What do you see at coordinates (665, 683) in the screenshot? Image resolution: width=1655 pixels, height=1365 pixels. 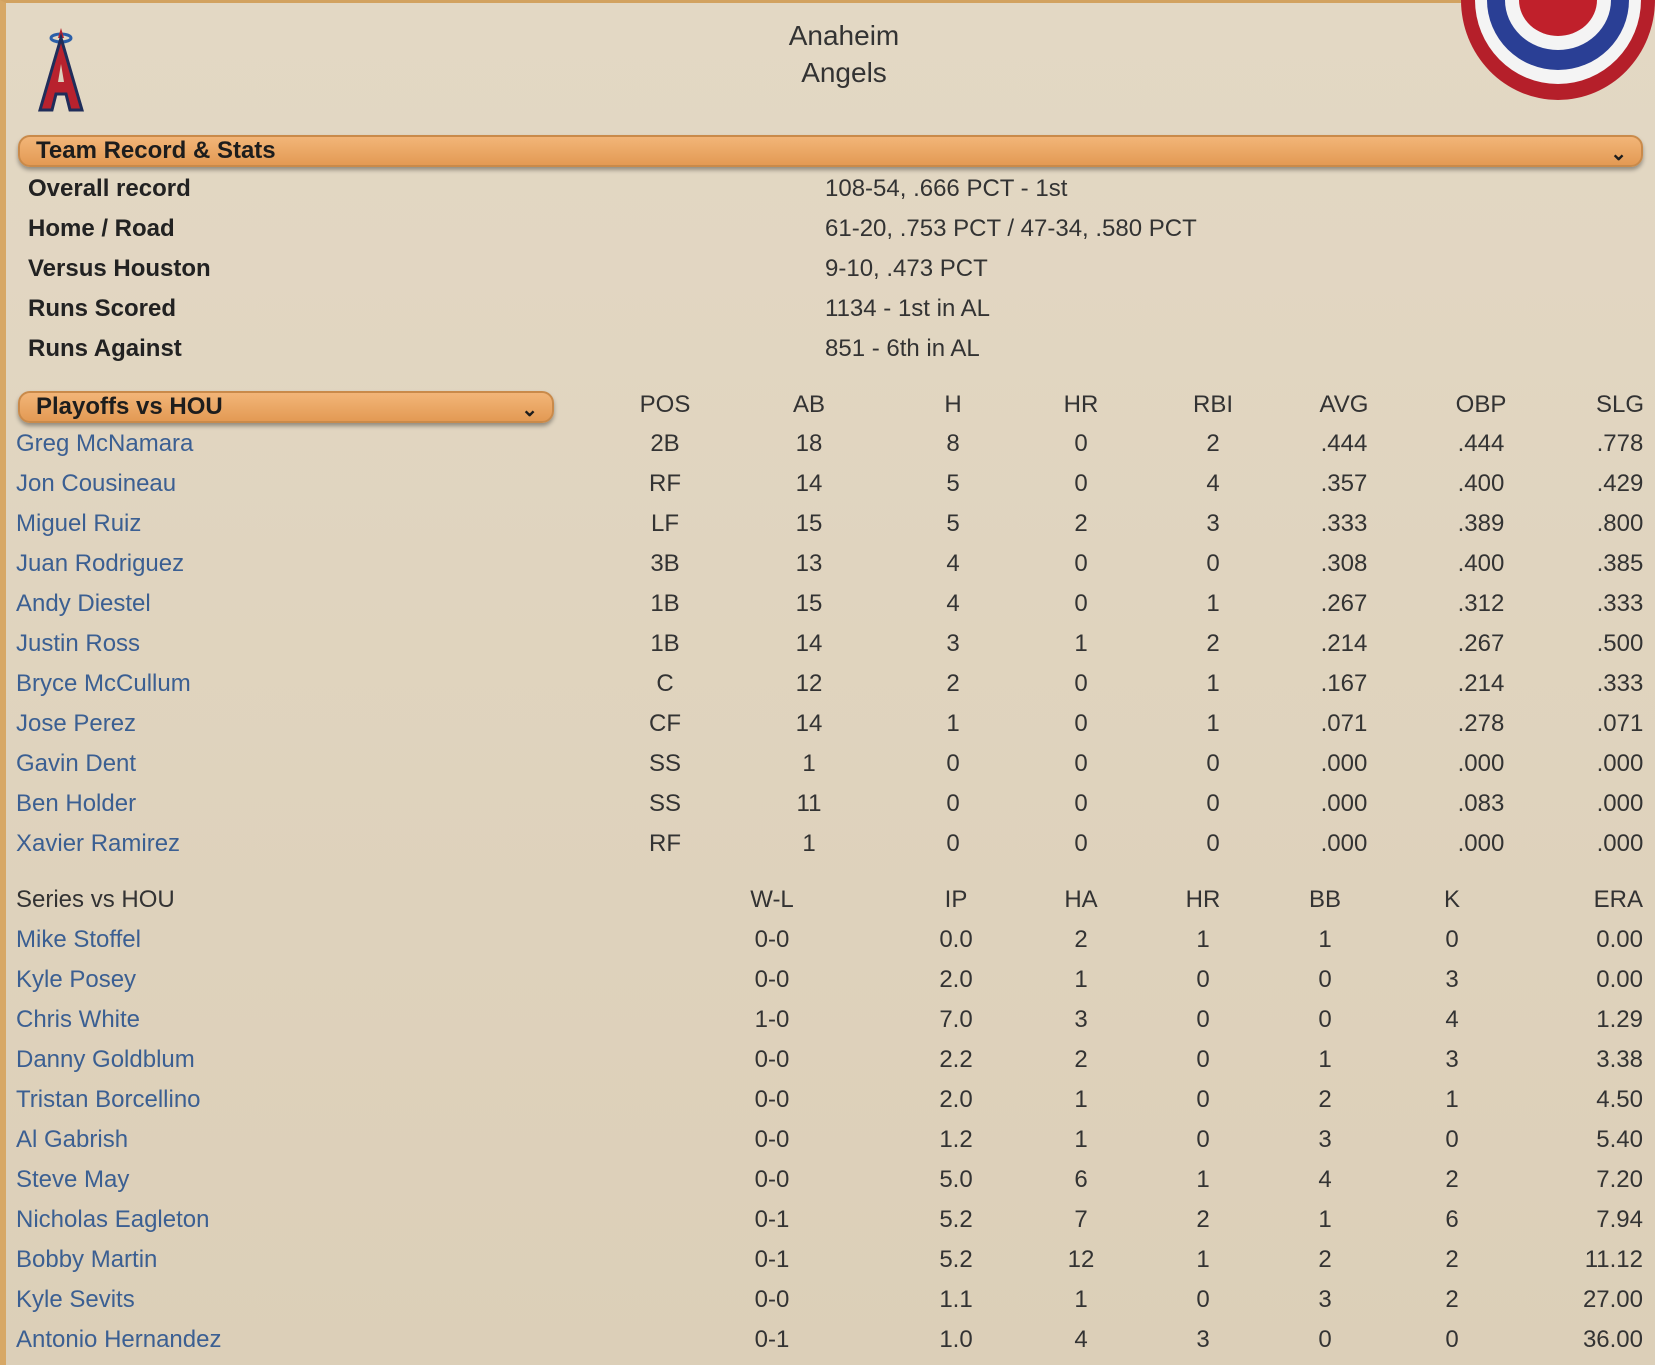 I see `batting-stat-cell: C` at bounding box center [665, 683].